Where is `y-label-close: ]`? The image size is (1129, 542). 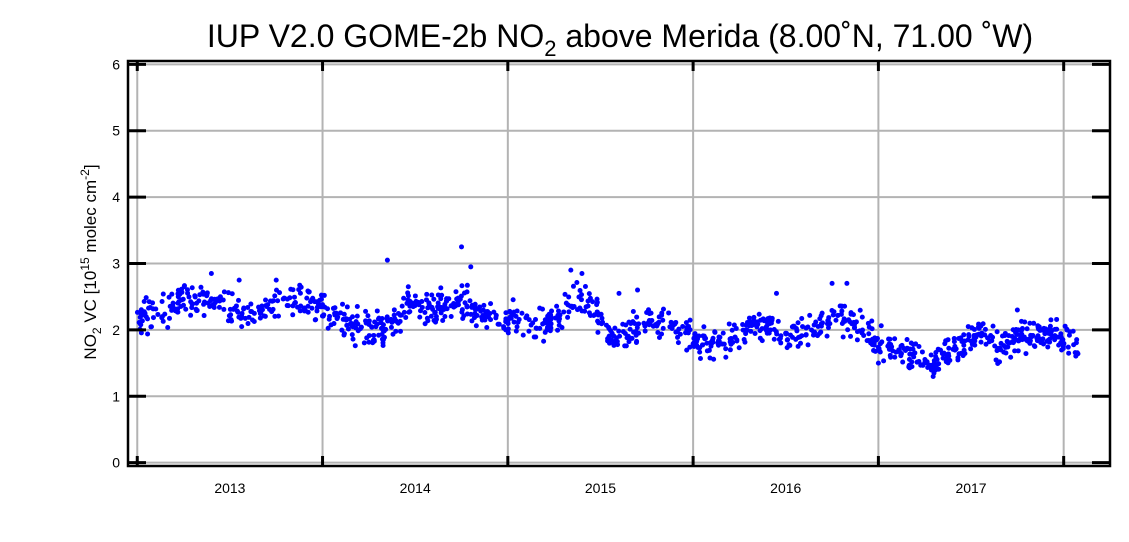
y-label-close: ] is located at coordinates (90, 166).